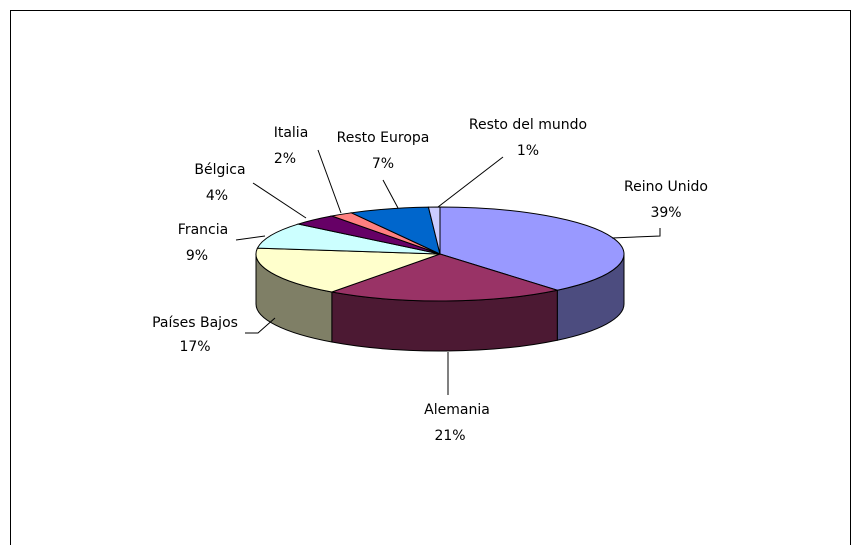  What do you see at coordinates (203, 230) in the screenshot?
I see `slice-label: Francia` at bounding box center [203, 230].